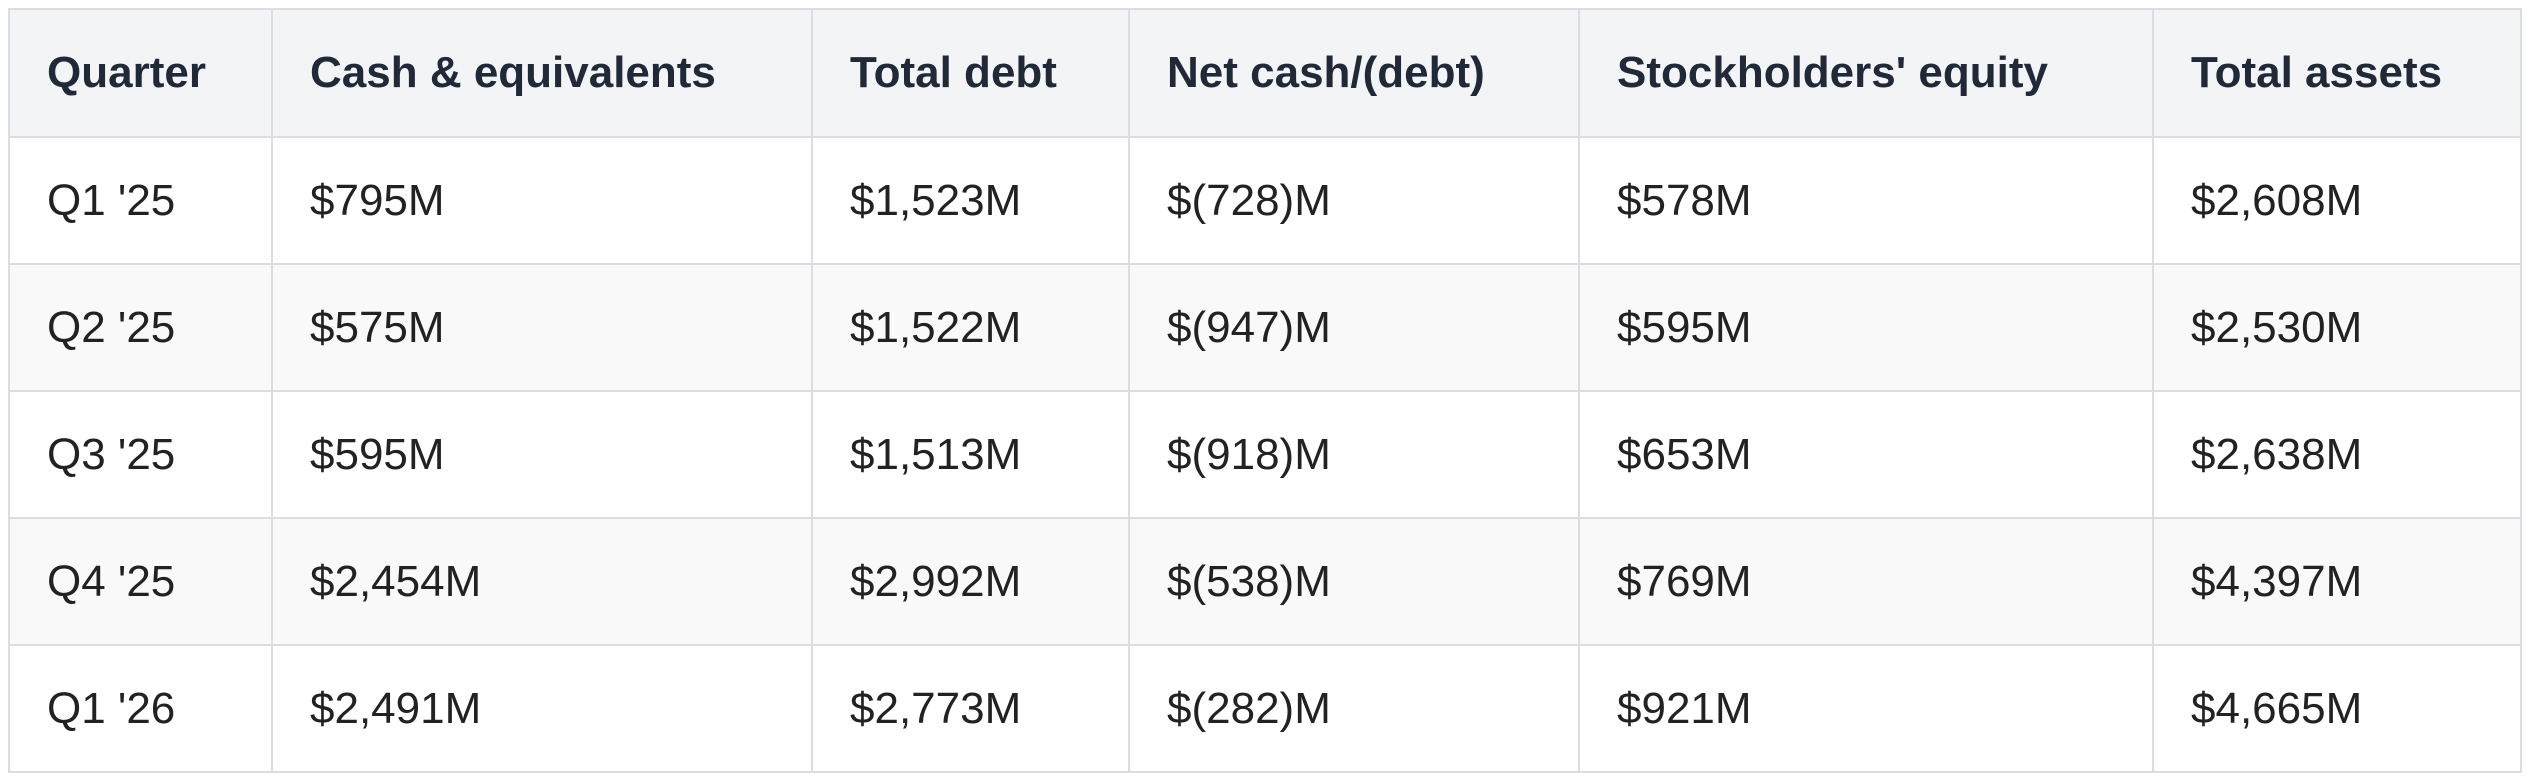 The height and width of the screenshot is (784, 2528). Describe the element at coordinates (970, 327) in the screenshot. I see `table-cell: $1,522M` at that location.